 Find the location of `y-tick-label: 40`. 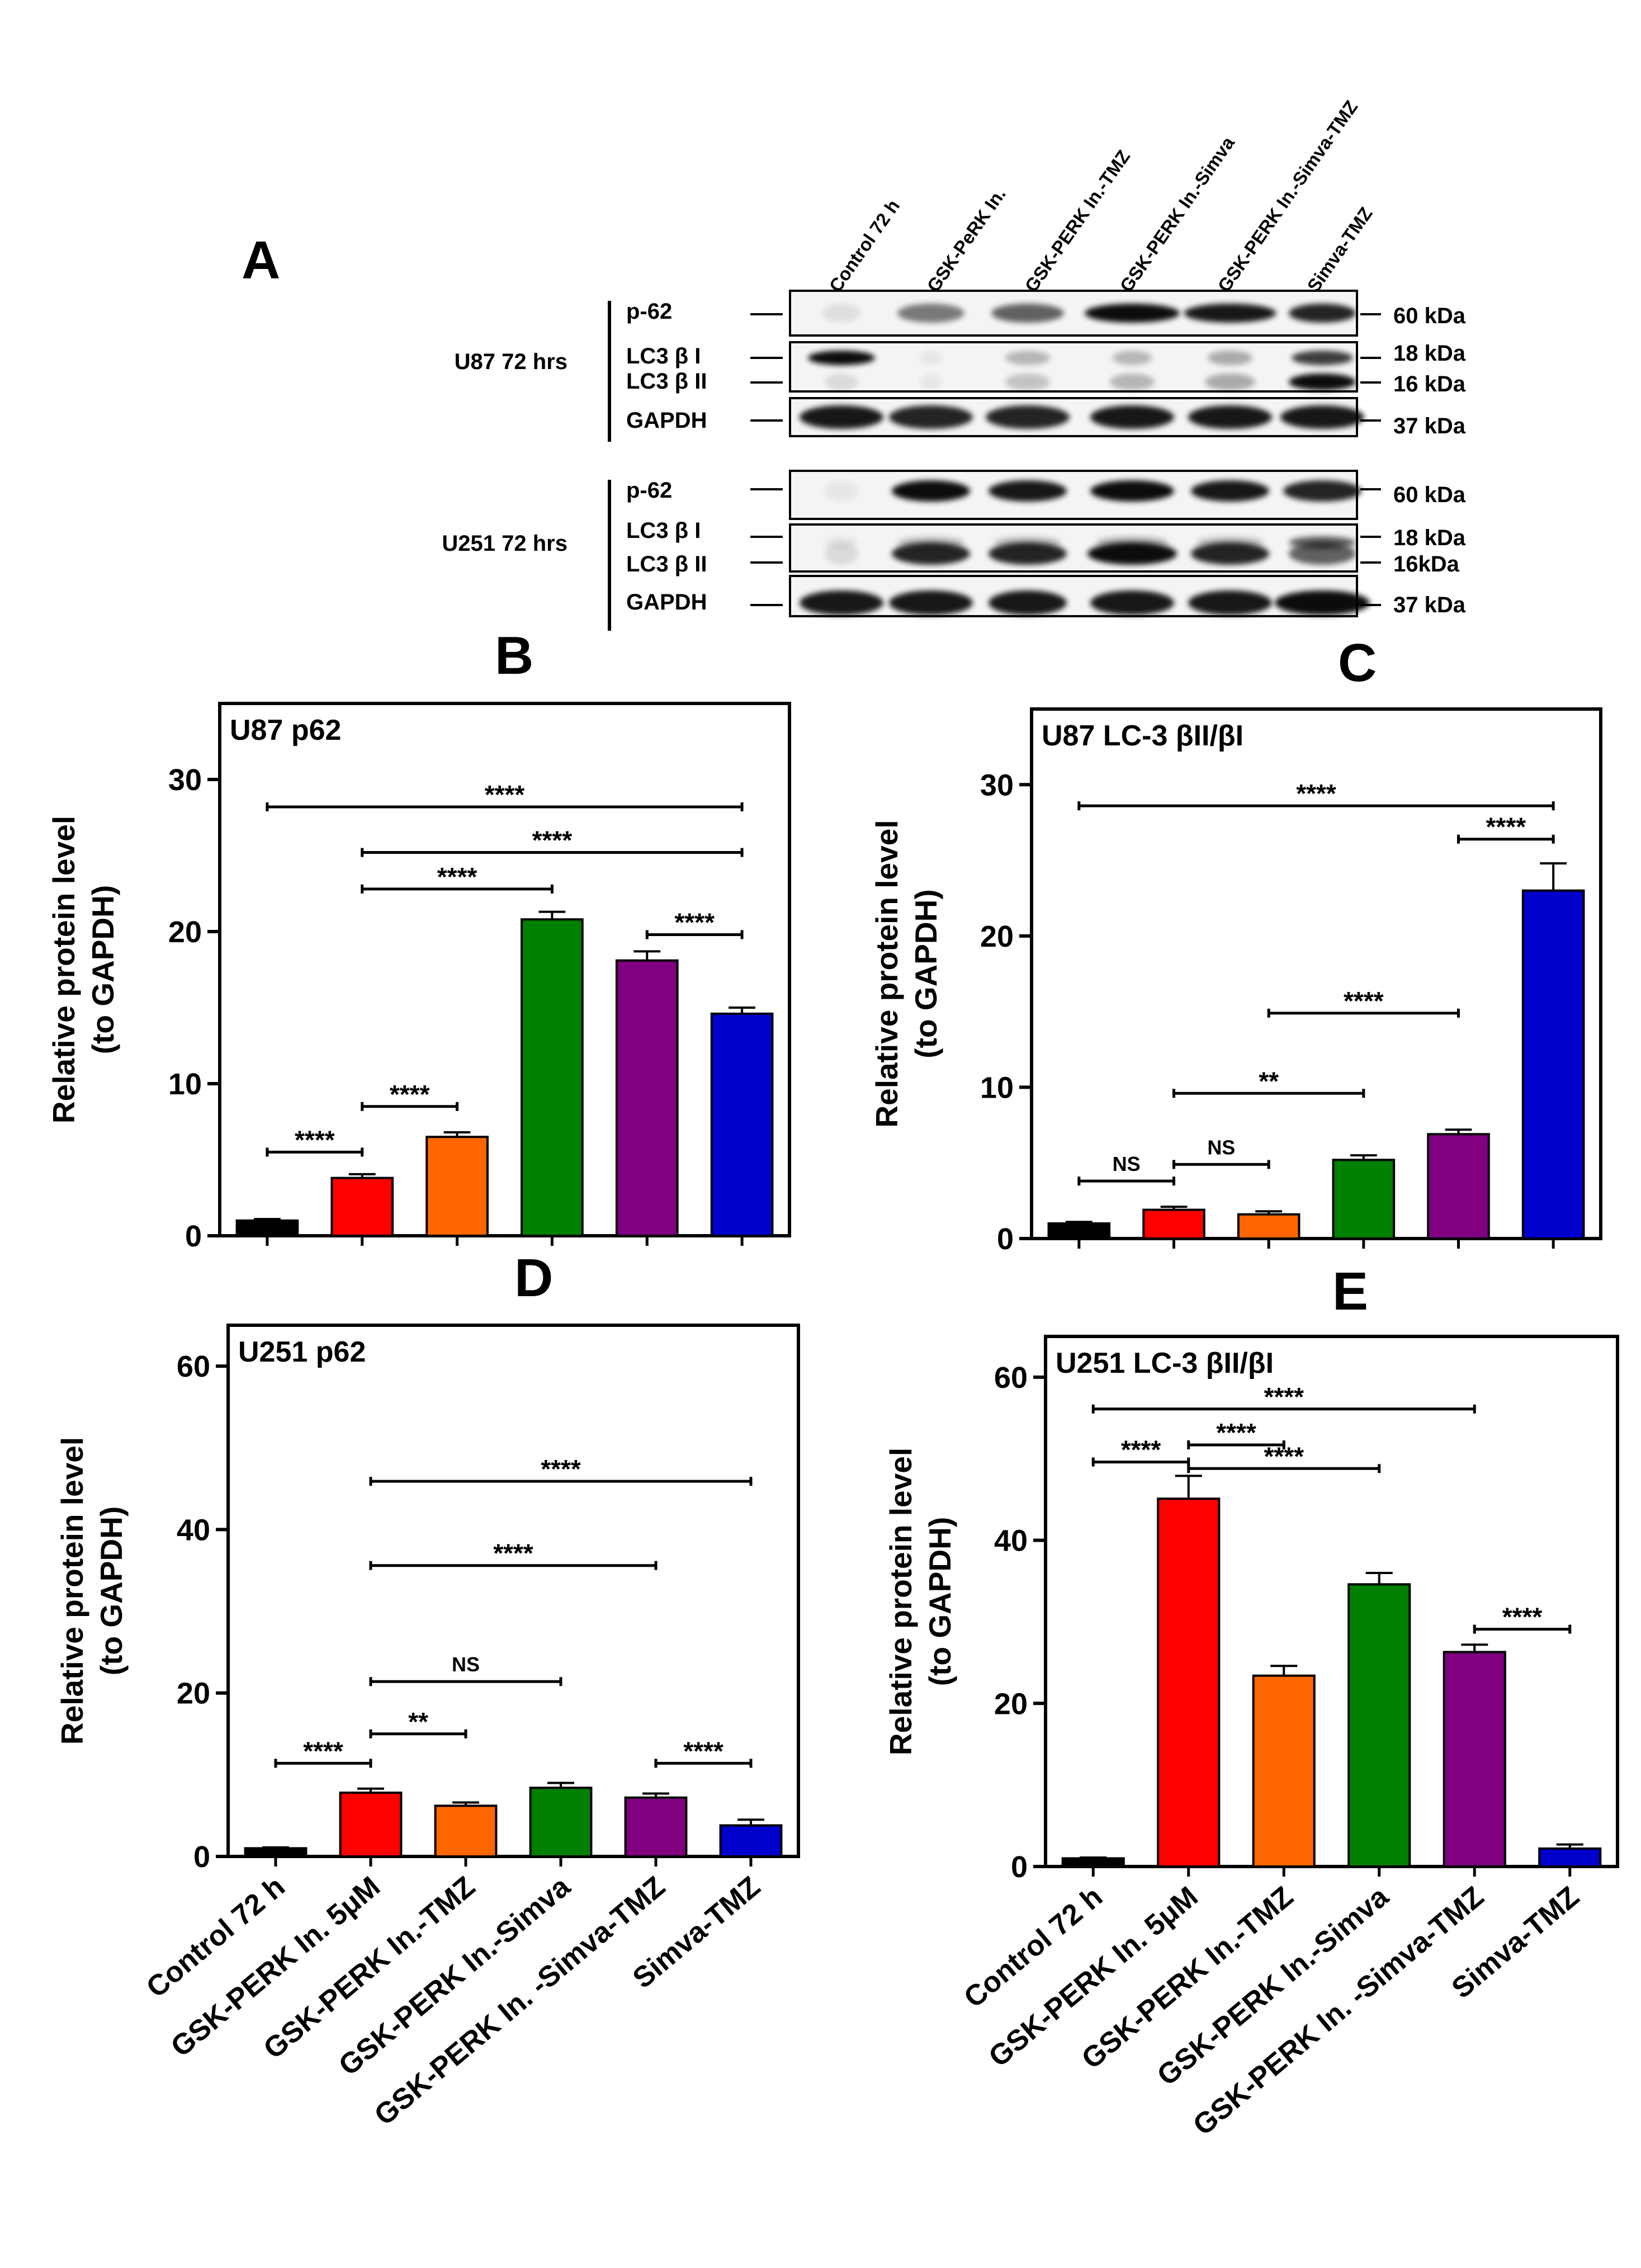

y-tick-label: 40 is located at coordinates (1011, 1541).